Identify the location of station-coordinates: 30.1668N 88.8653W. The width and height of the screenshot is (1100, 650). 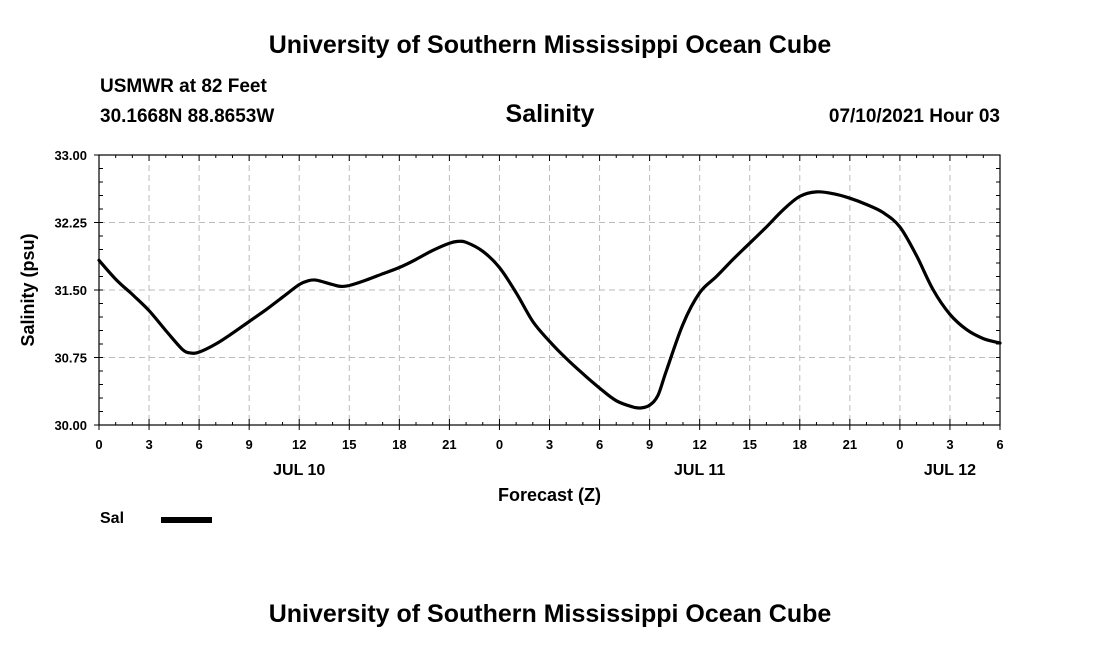
(187, 116).